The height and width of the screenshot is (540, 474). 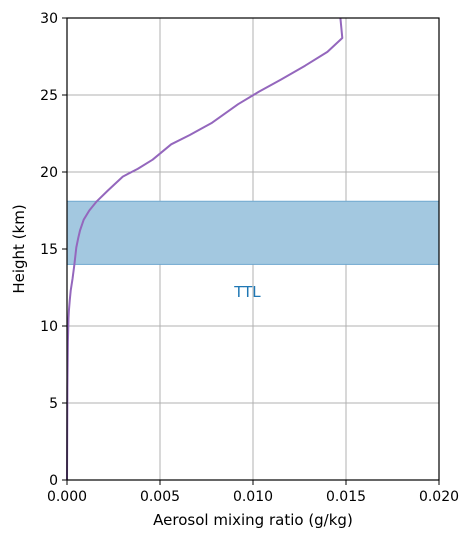 I want to click on x-tick-label: 0.005, so click(x=160, y=497).